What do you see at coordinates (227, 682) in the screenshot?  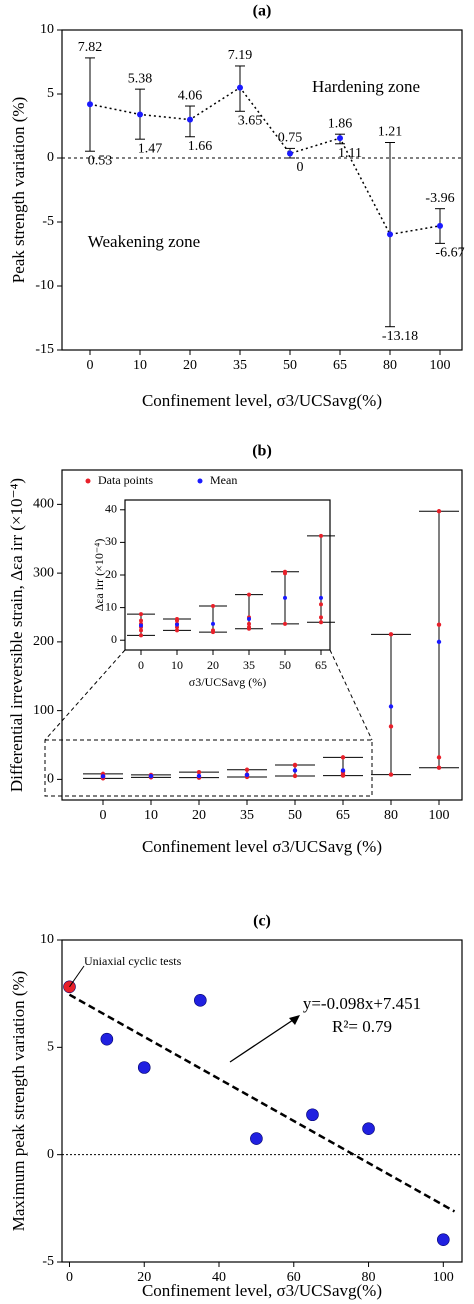 I see `inset-x-label: σ3/UCSavg (%)` at bounding box center [227, 682].